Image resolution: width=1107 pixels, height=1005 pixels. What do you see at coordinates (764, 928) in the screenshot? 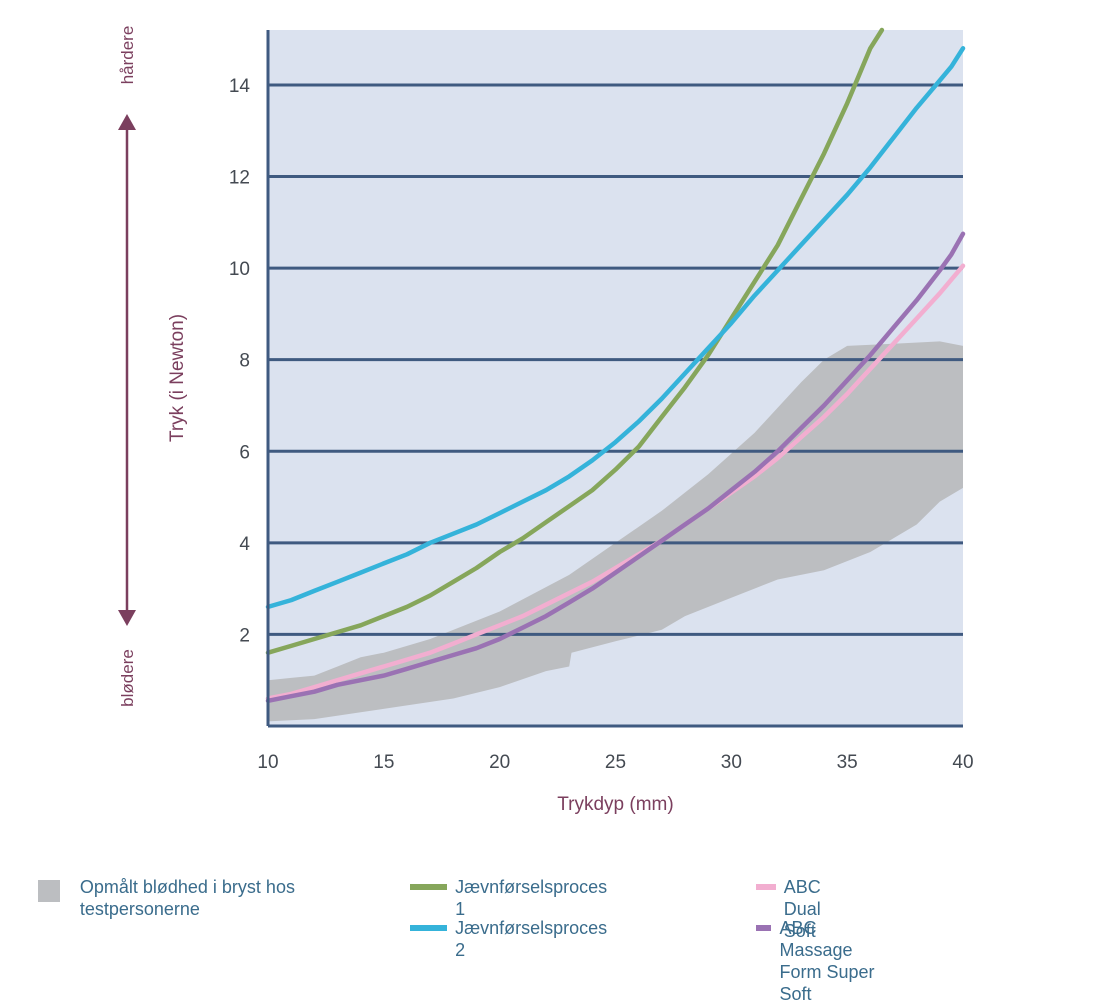
I see `series4-swatch` at bounding box center [764, 928].